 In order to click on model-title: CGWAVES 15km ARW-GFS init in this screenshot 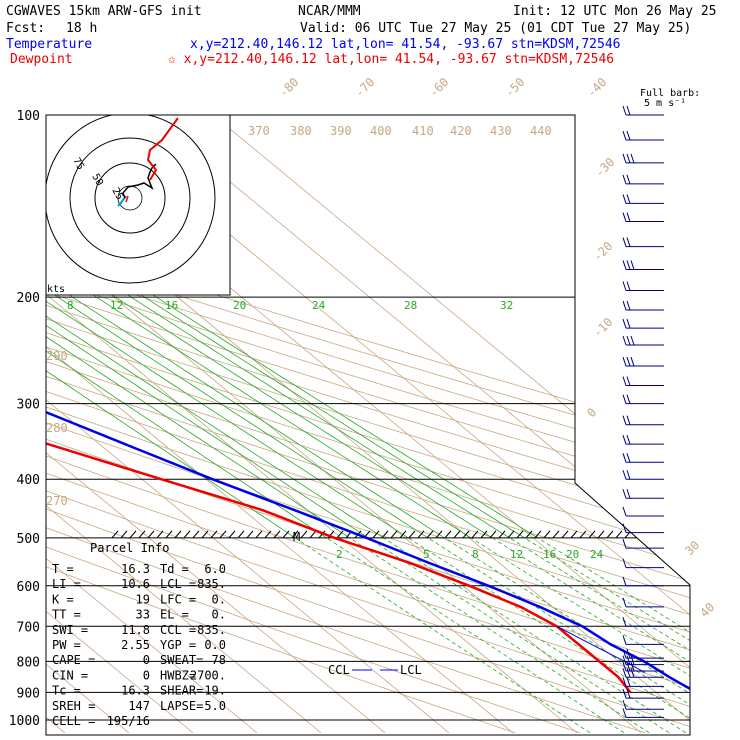, I will do `click(104, 11)`.